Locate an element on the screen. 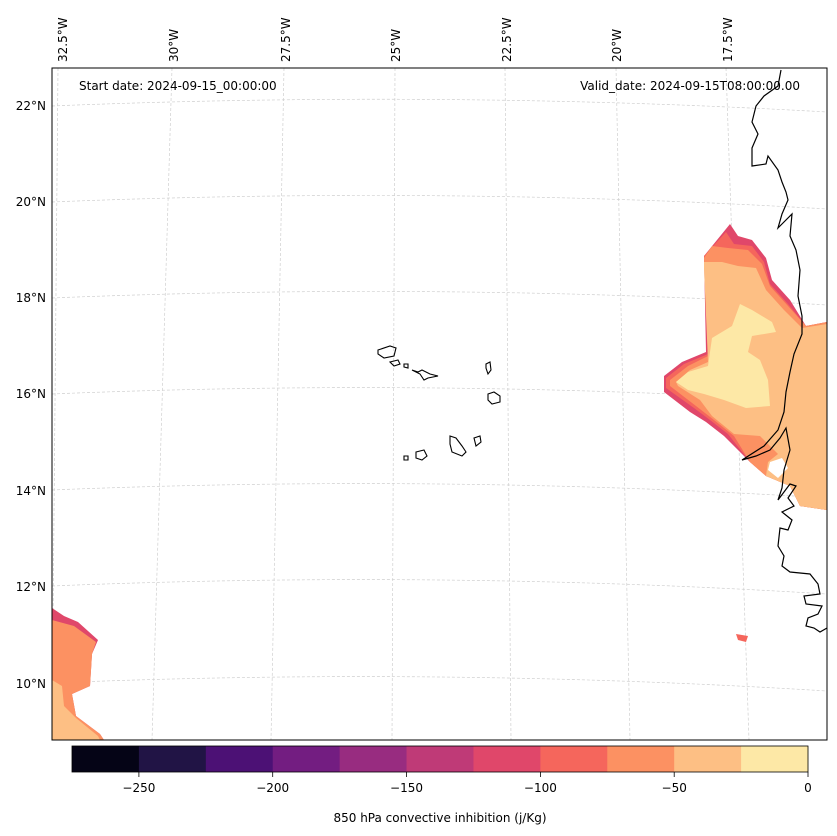 The image size is (837, 836). start-date-text: Start date: 2024-09-15_00:00:00 is located at coordinates (178, 86).